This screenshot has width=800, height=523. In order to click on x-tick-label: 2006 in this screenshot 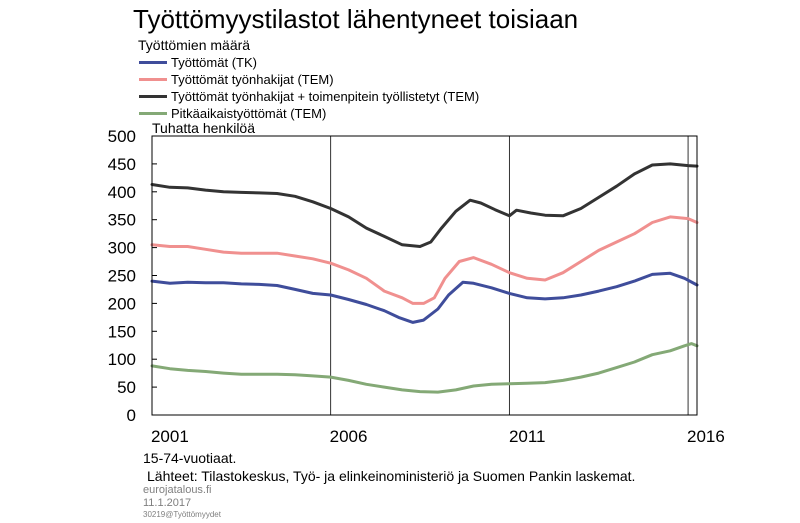, I will do `click(349, 436)`.